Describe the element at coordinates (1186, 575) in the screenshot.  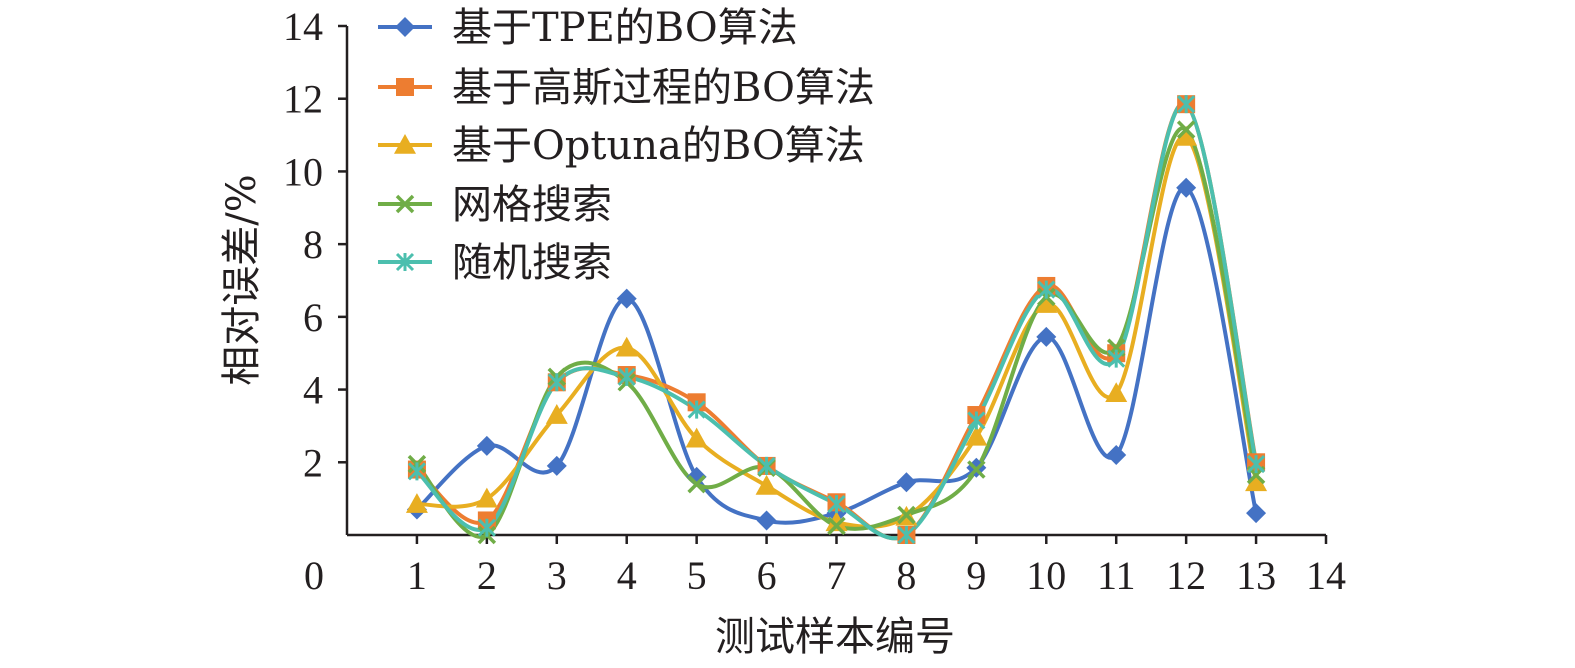
I see `x-tick-label: 12` at that location.